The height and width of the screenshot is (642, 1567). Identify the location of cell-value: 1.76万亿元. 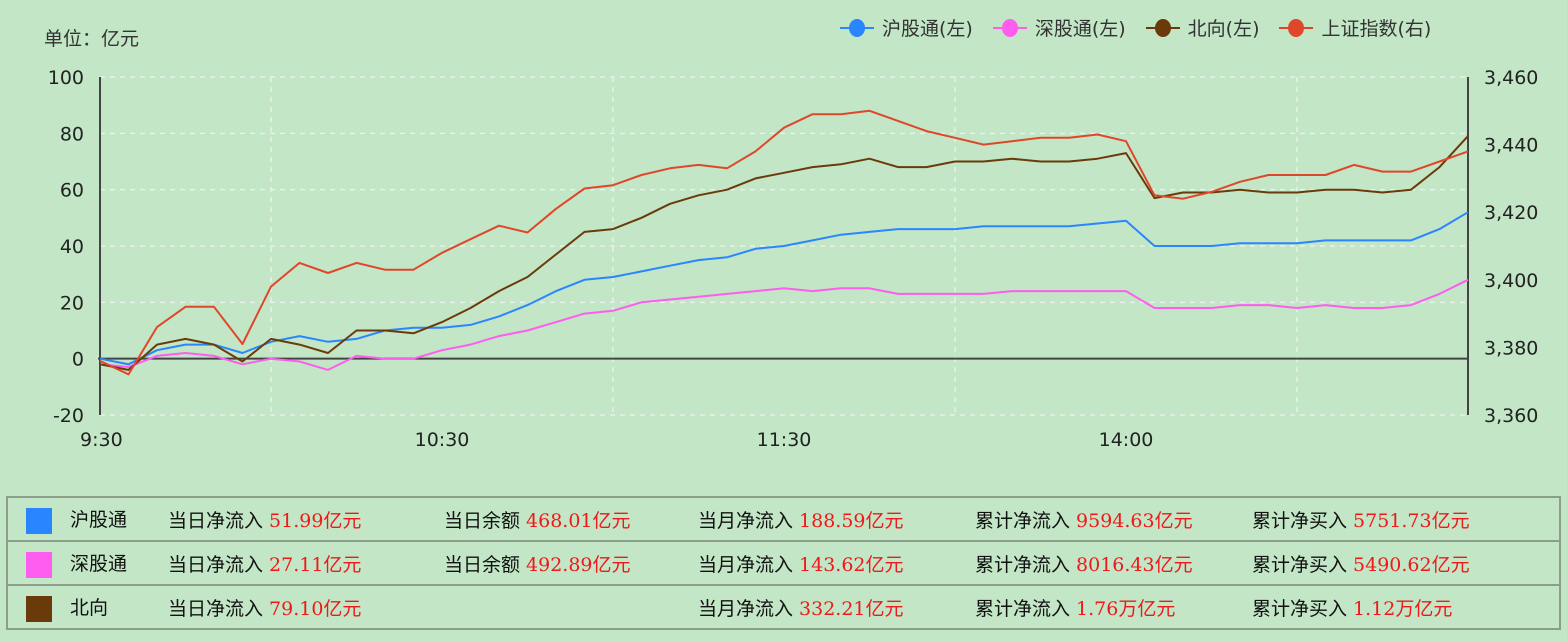
(1126, 608).